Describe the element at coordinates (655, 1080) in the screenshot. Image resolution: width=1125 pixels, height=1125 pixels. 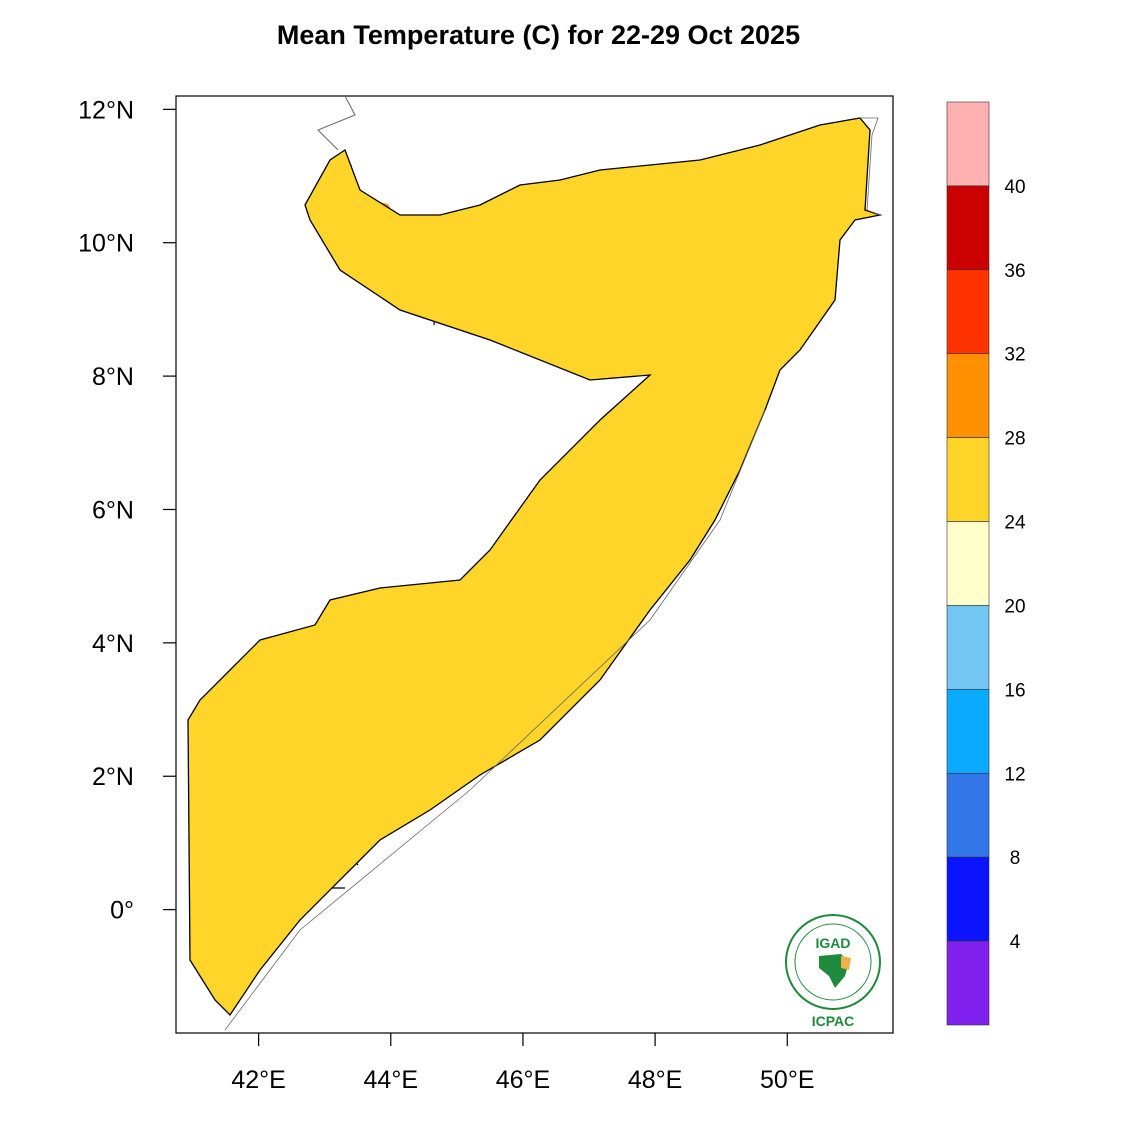
I see `x-tick-label: 48°E` at that location.